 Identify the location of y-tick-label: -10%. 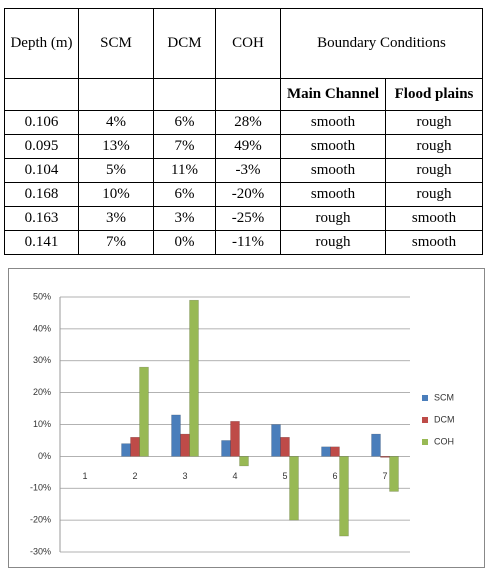
(40, 488).